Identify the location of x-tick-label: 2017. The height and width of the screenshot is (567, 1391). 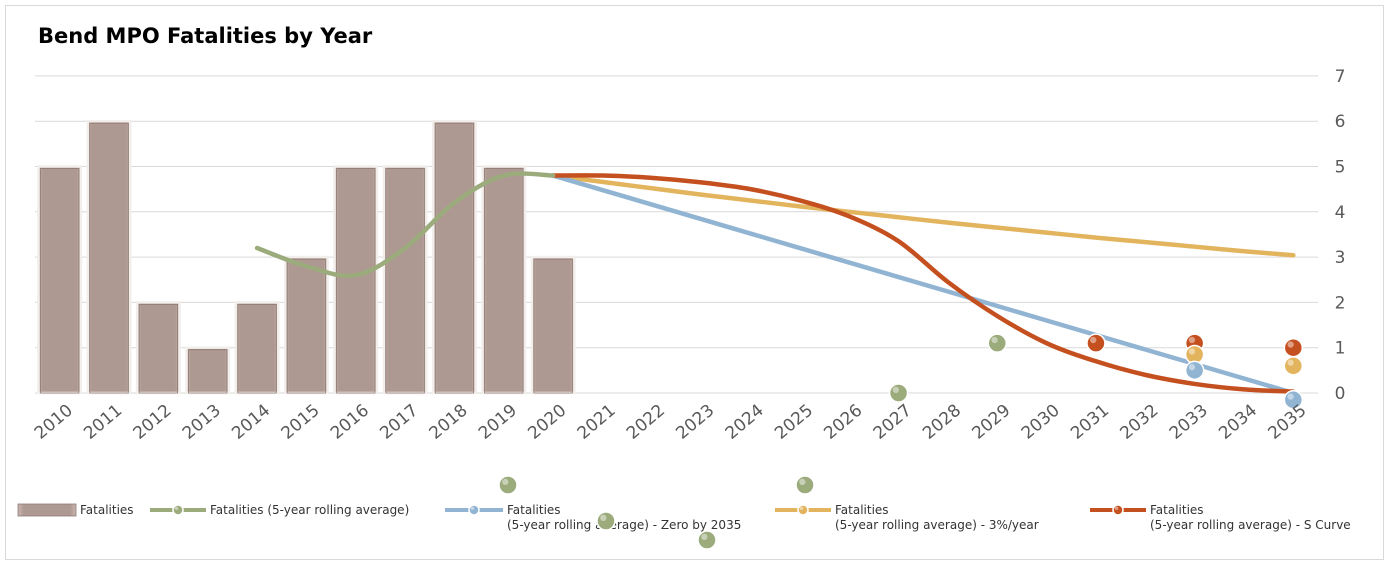
(399, 422).